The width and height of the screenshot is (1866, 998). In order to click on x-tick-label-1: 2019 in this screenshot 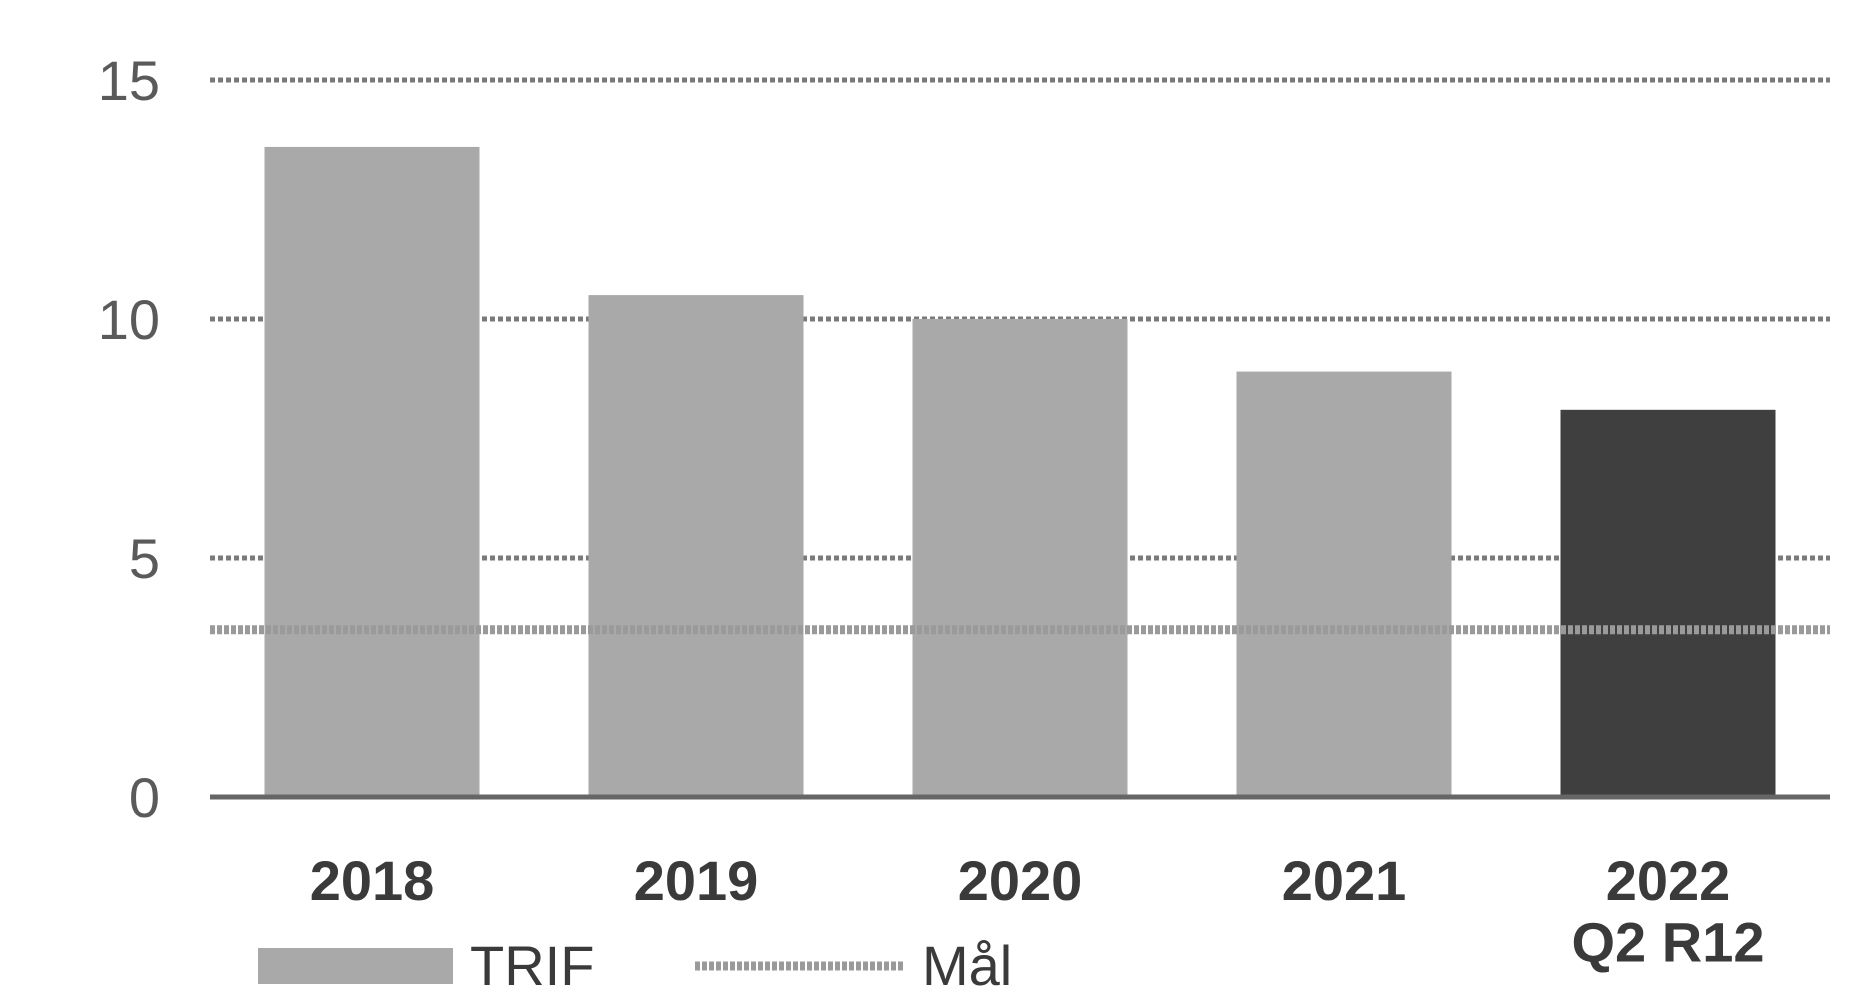, I will do `click(696, 880)`.